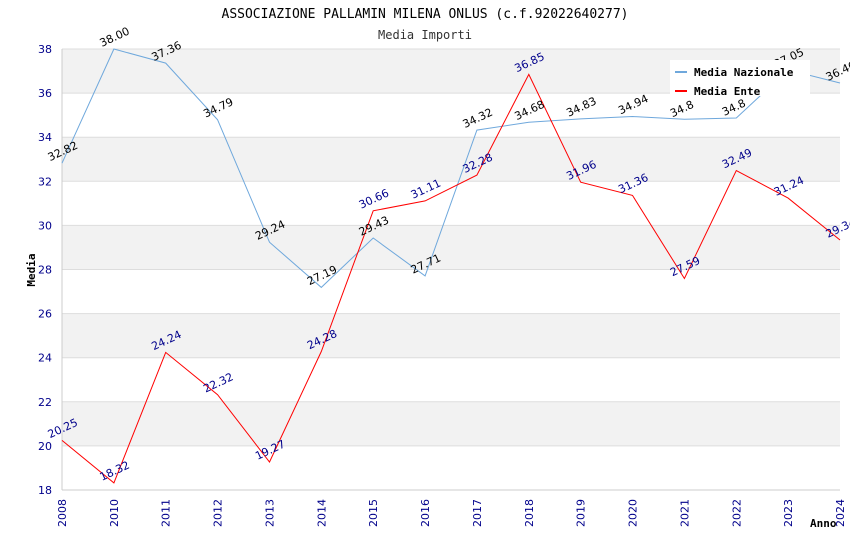  Describe the element at coordinates (45, 446) in the screenshot. I see `y-tick-label: 20` at that location.